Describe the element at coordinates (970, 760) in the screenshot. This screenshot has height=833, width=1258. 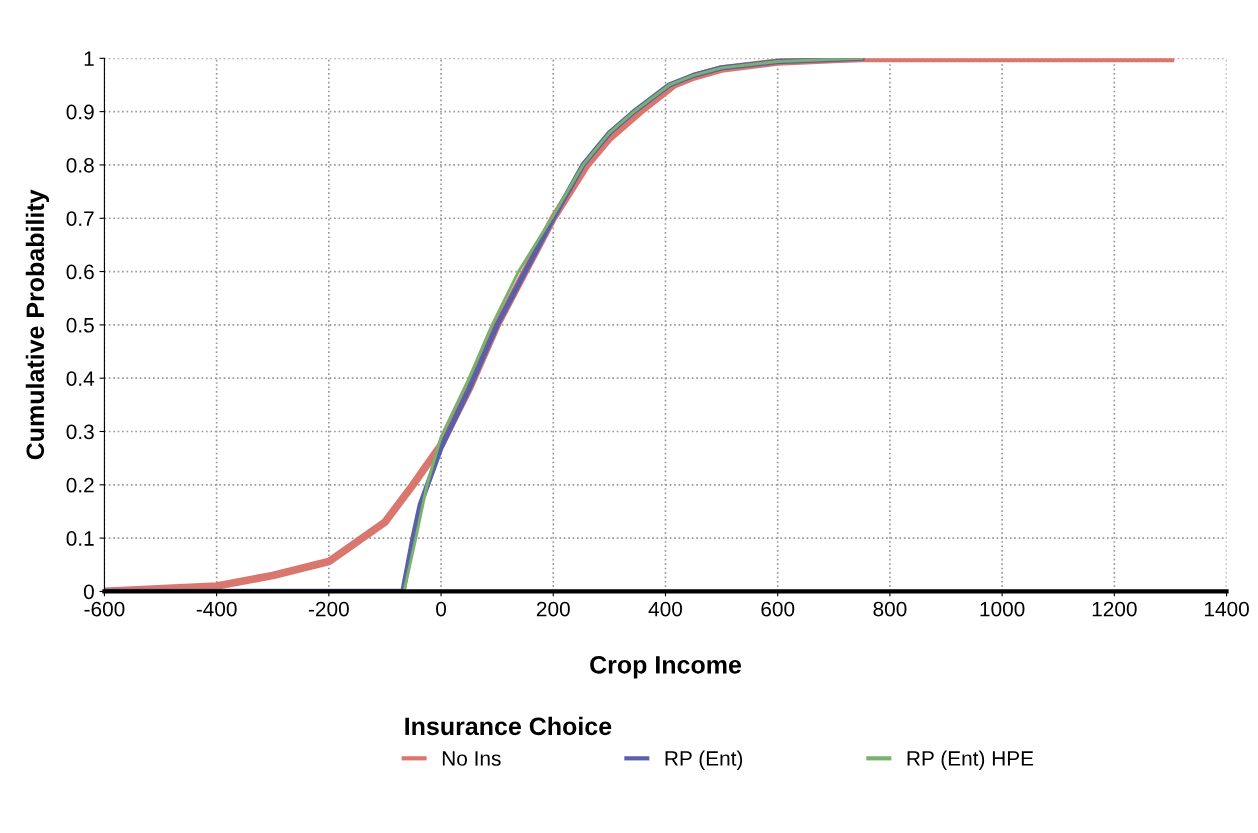
I see `legend-label: RP (Ent) HPE` at that location.